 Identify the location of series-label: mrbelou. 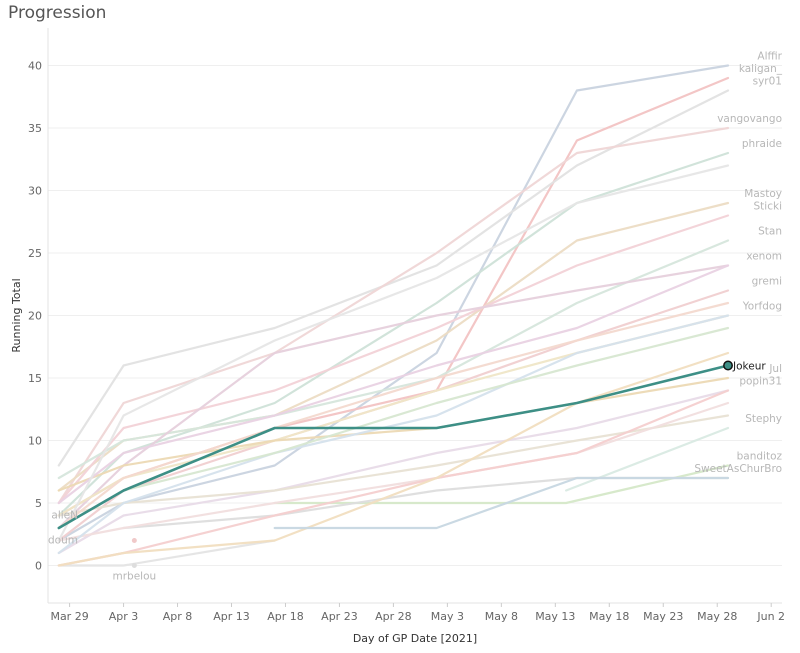
(135, 577).